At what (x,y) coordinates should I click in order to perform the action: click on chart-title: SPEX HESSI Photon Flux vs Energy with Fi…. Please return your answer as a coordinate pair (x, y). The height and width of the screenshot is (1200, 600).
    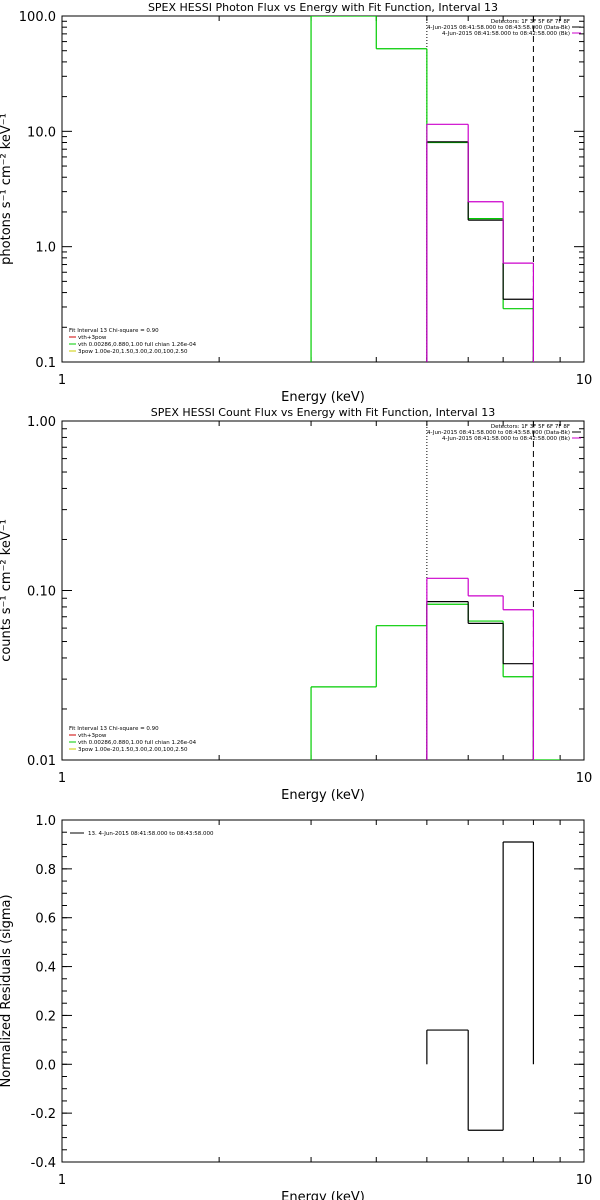
    Looking at the image, I should click on (323, 7).